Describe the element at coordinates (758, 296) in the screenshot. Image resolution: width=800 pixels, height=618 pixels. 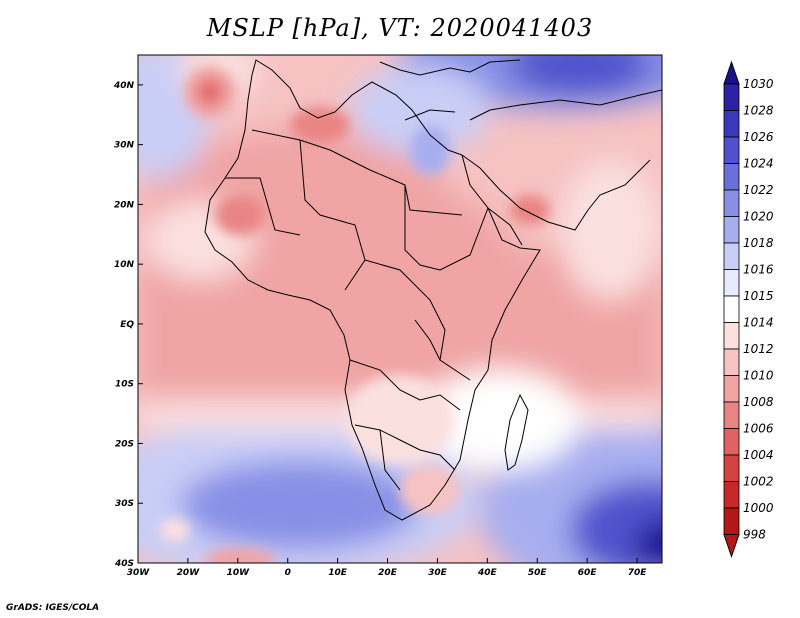
I see `colorbar-label: 1015` at that location.